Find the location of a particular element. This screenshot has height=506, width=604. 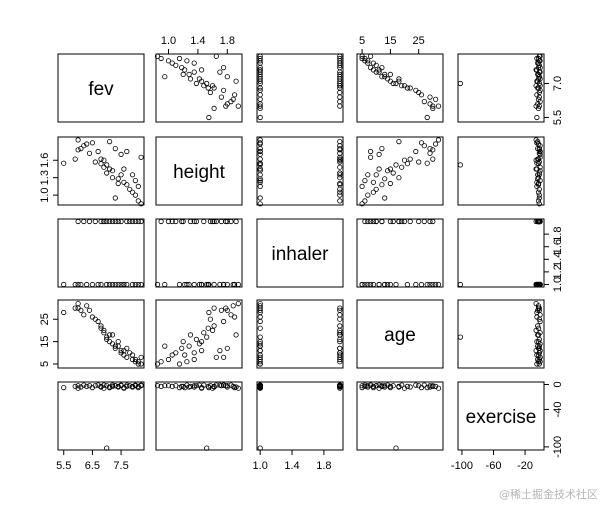

x-tick-label-age-2: 25 is located at coordinates (419, 41).